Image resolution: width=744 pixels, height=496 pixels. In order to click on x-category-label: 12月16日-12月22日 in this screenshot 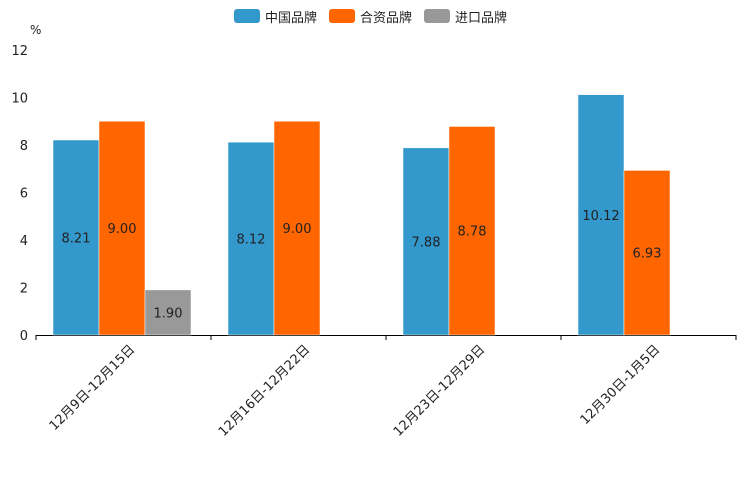, I will do `click(264, 390)`.